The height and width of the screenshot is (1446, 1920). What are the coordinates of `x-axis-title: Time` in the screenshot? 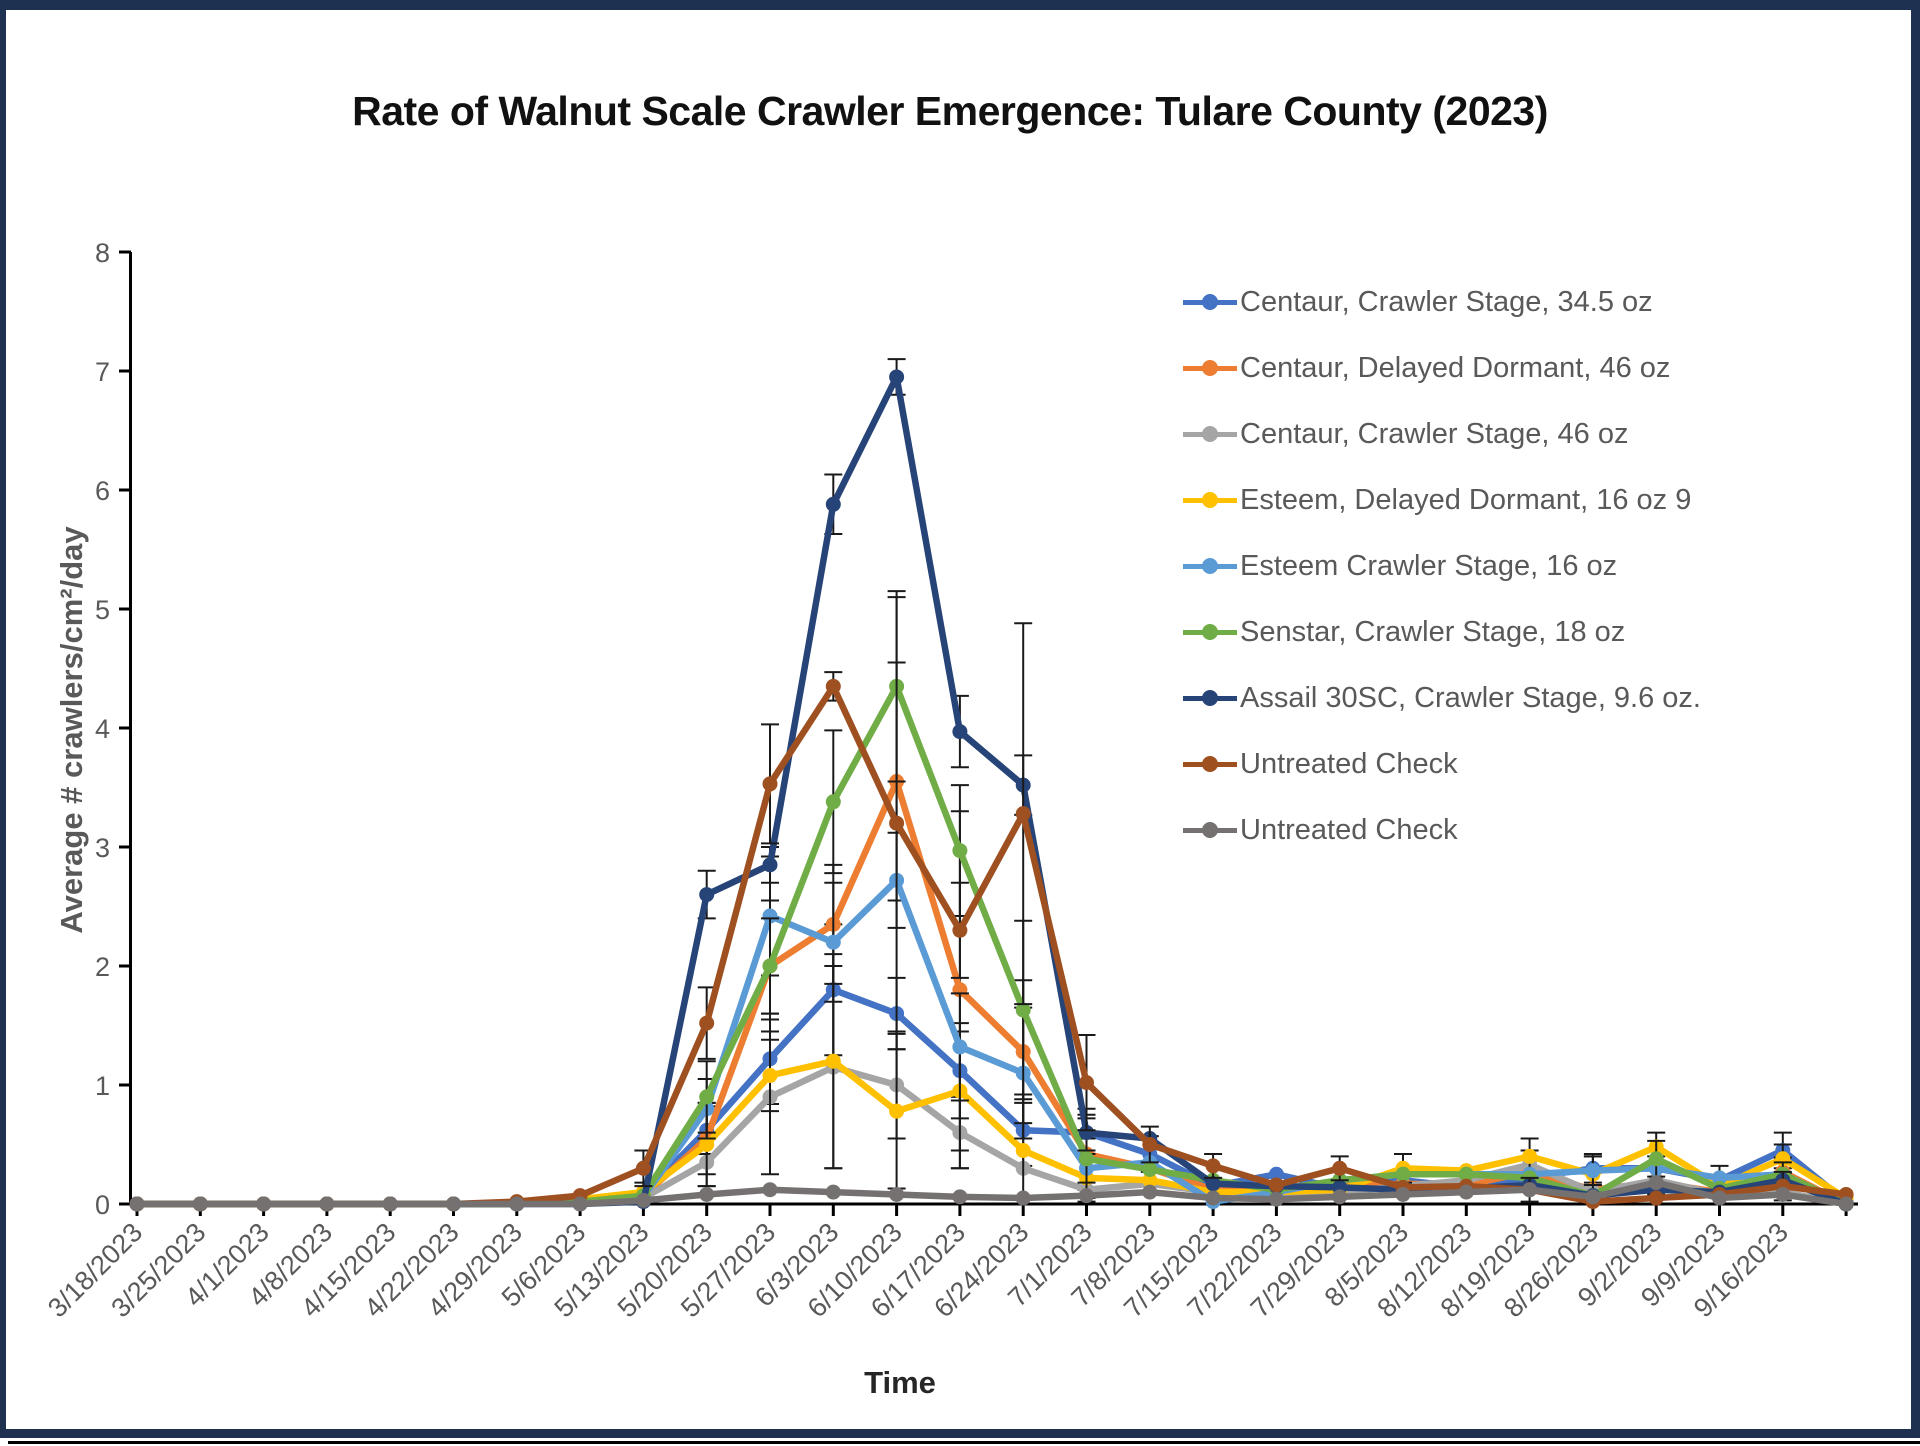 It's located at (900, 1382).